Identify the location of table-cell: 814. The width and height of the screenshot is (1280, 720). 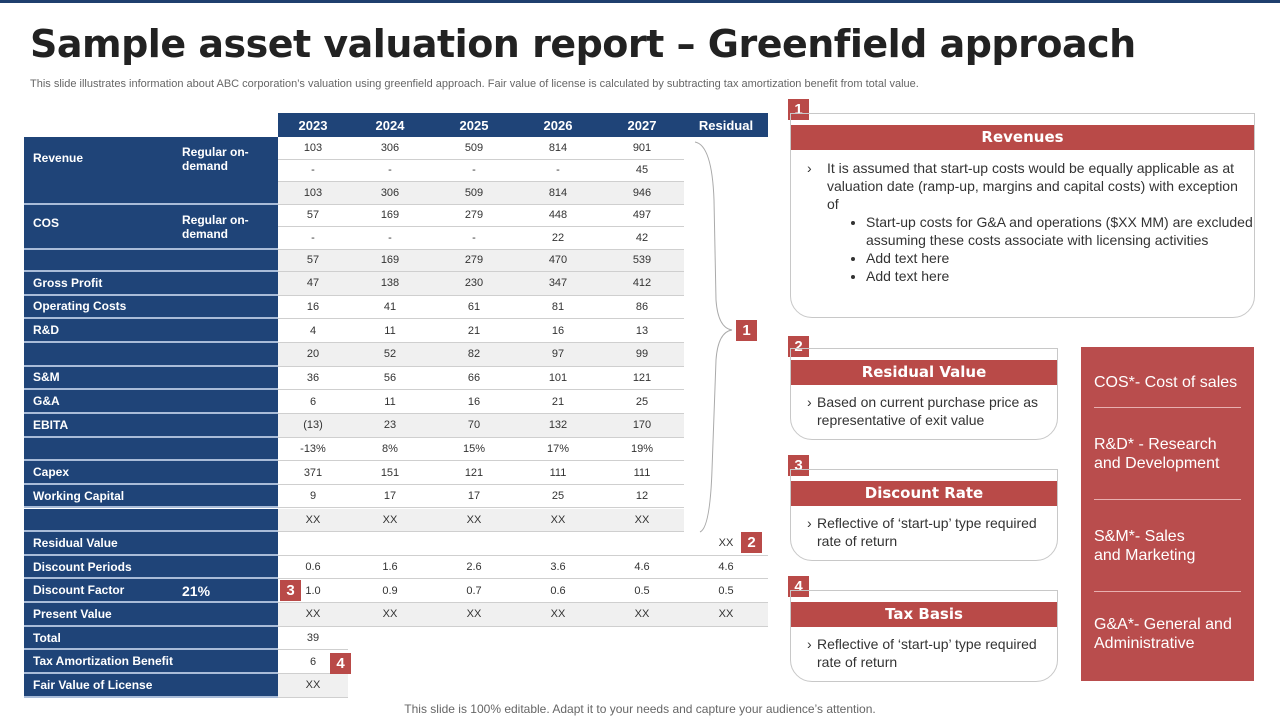
(558, 193).